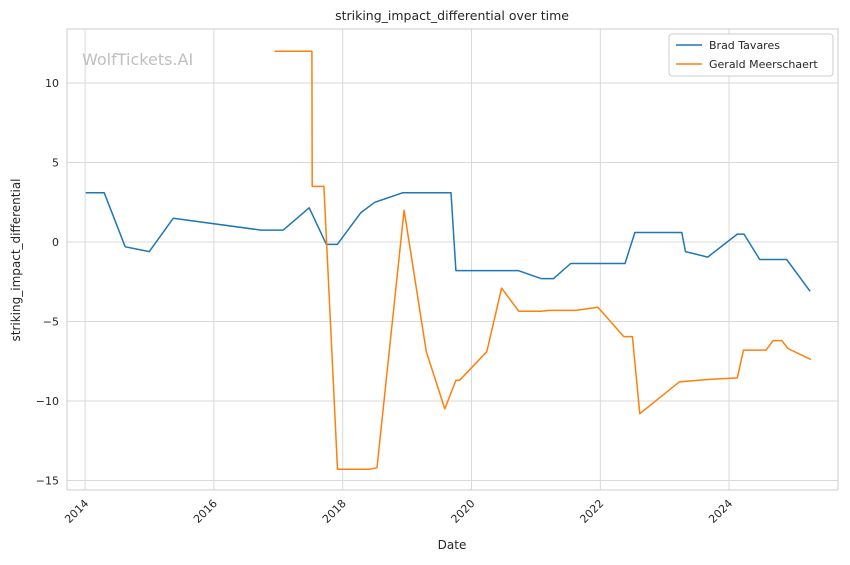 The height and width of the screenshot is (565, 850). I want to click on y-tick-label: −10, so click(47, 401).